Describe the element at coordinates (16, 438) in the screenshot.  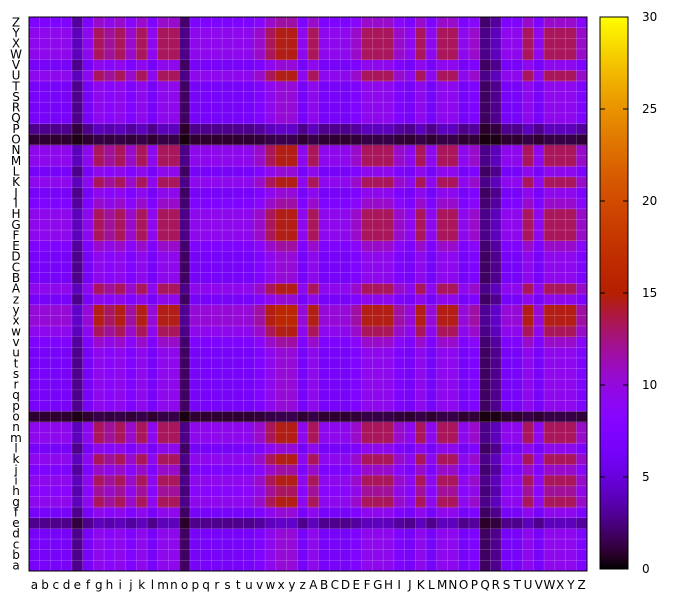
I see `y-tick-label: m` at that location.